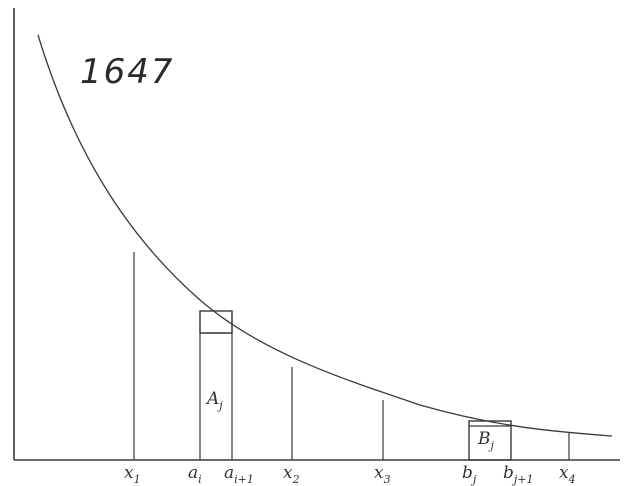 The width and height of the screenshot is (624, 486). What do you see at coordinates (132, 474) in the screenshot?
I see `label-x1: x1` at bounding box center [132, 474].